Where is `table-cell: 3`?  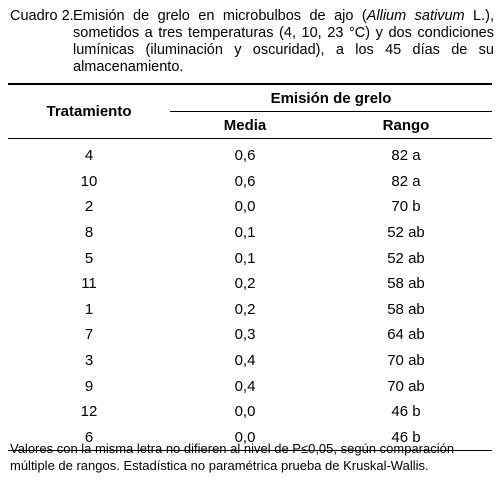
table-cell: 3 is located at coordinates (89, 361).